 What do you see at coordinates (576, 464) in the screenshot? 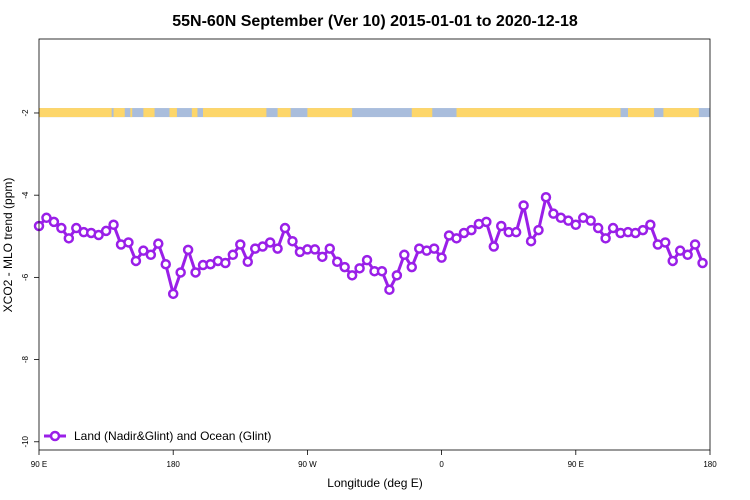
I see `x-tick-label-4: 90 E` at bounding box center [576, 464].